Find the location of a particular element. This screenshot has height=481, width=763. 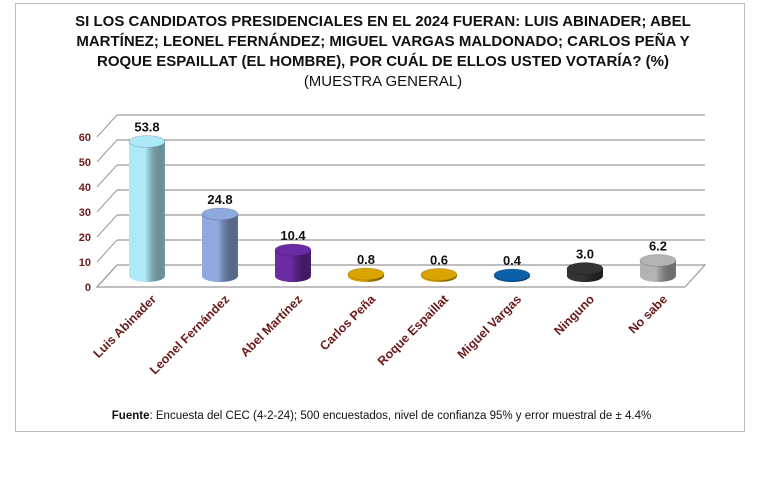

y-tick-label: 10 is located at coordinates (85, 263).